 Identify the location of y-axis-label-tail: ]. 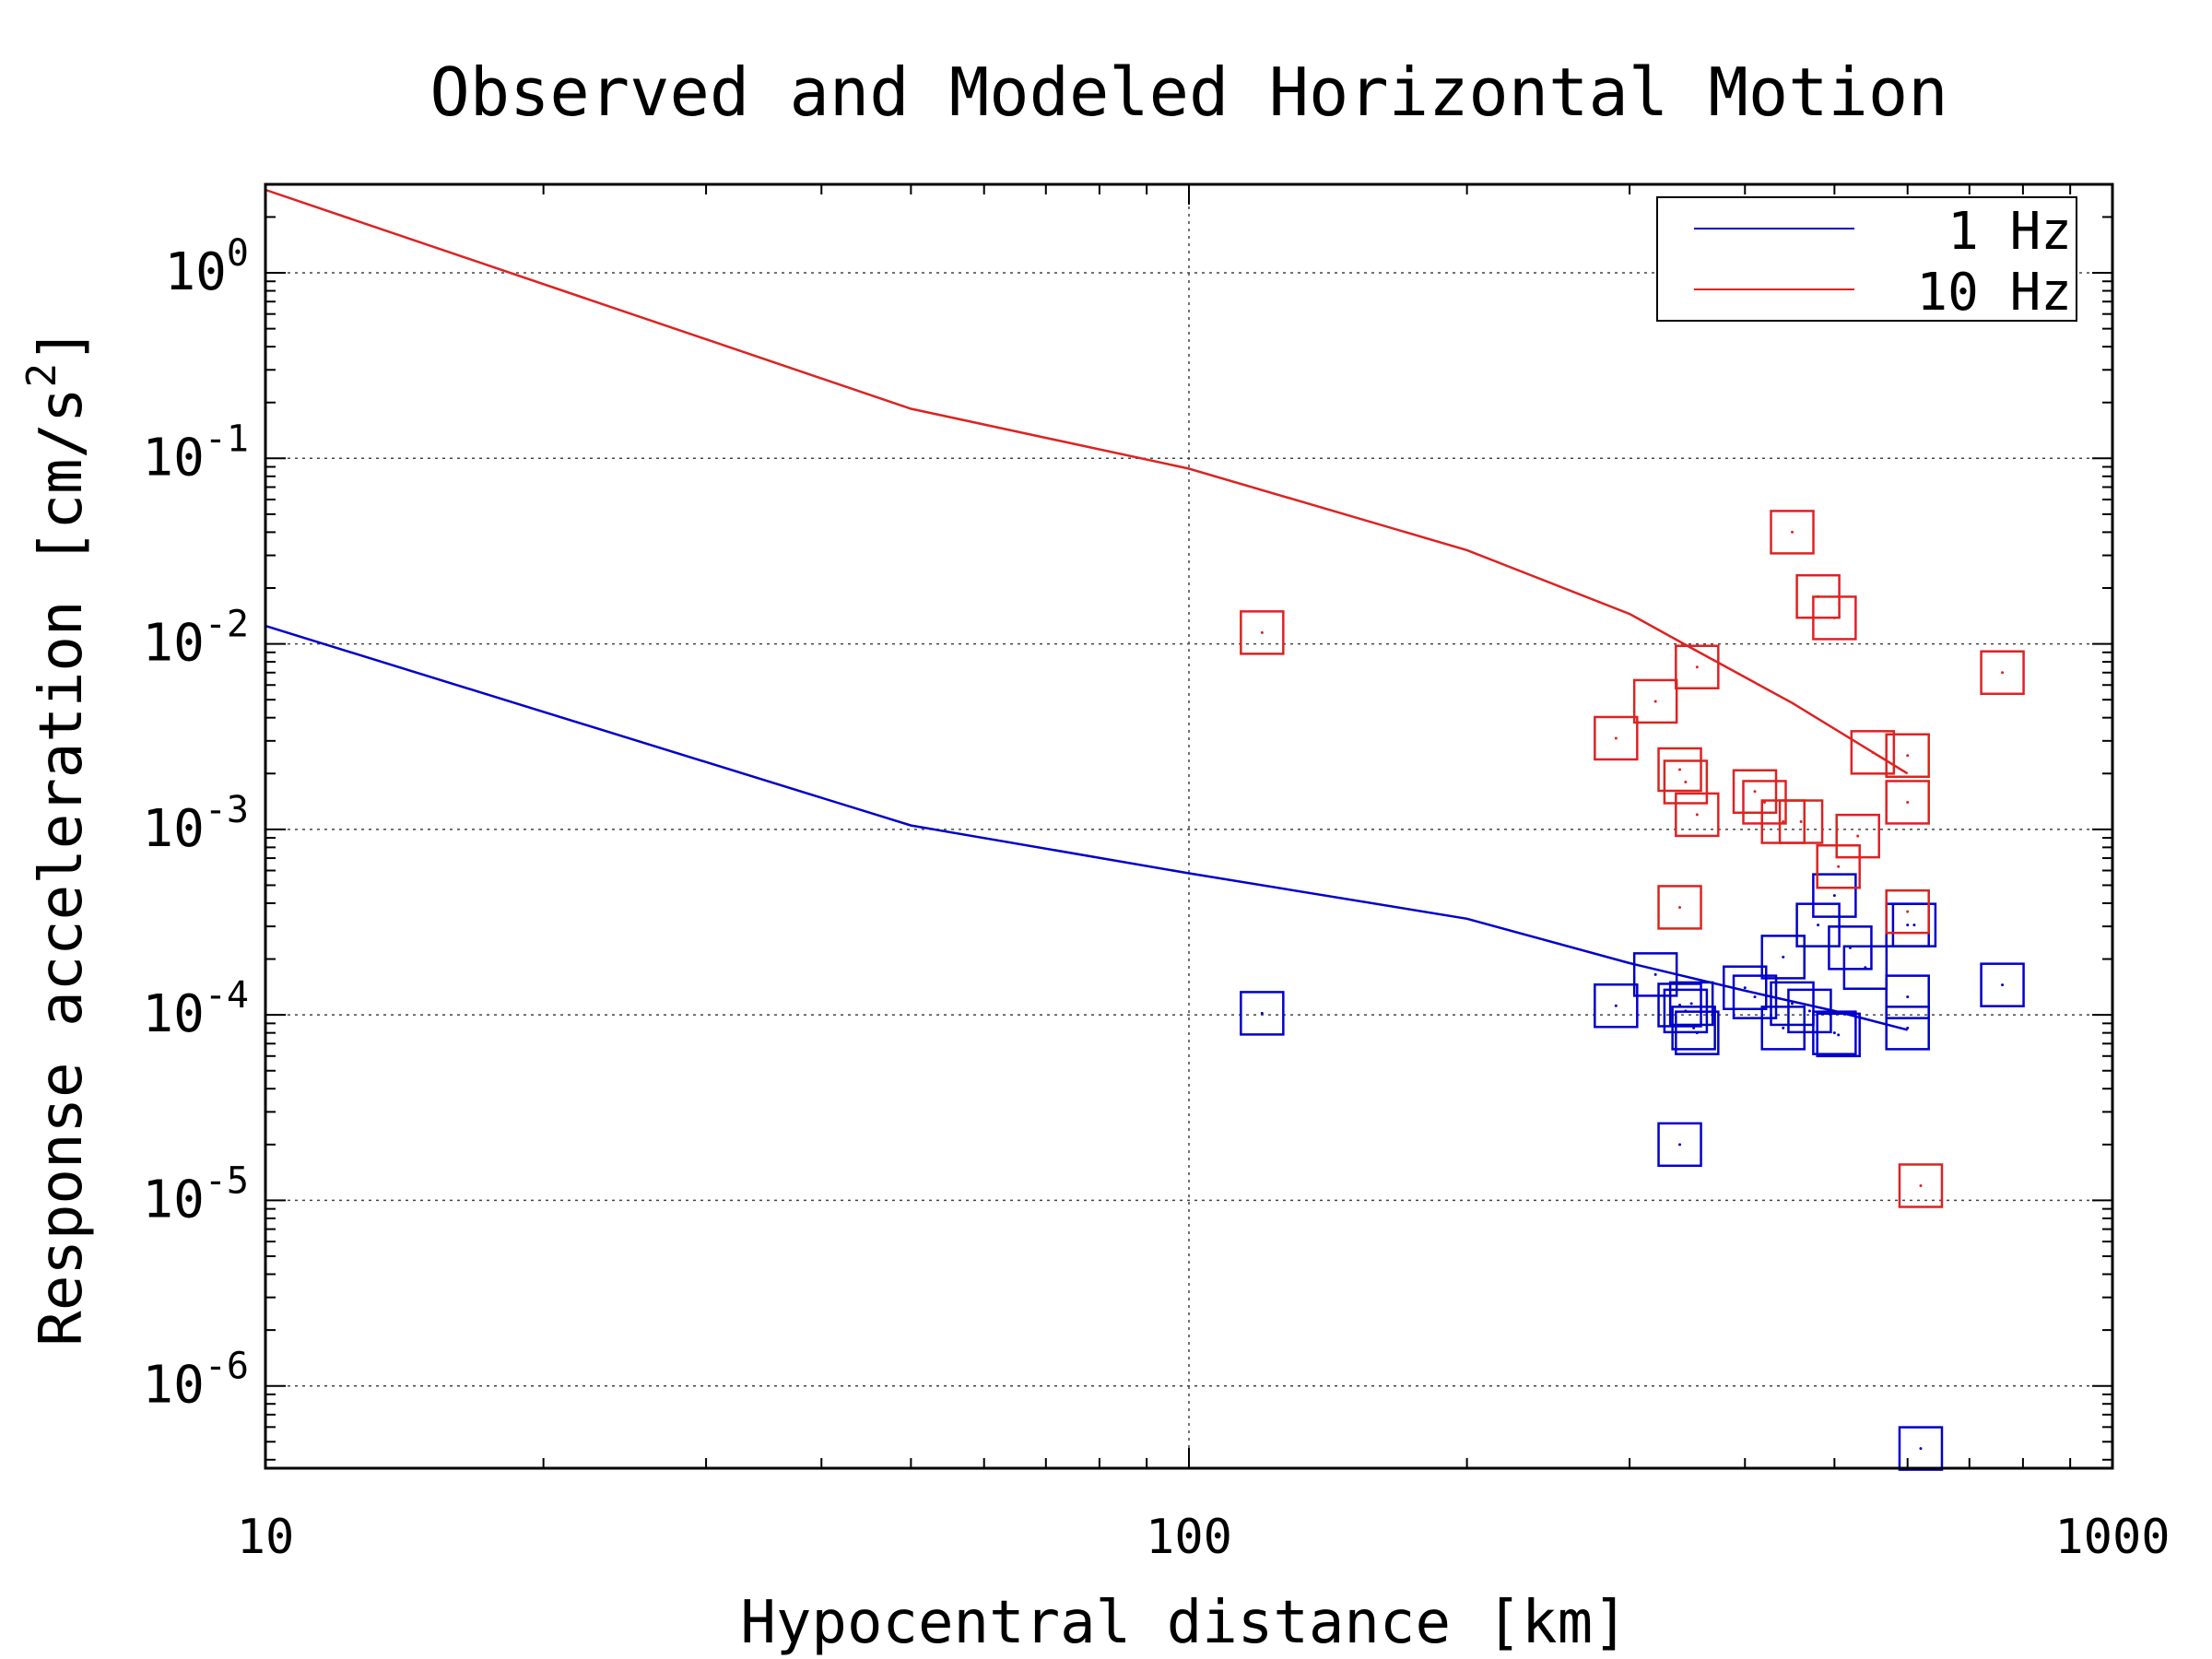
(62, 345).